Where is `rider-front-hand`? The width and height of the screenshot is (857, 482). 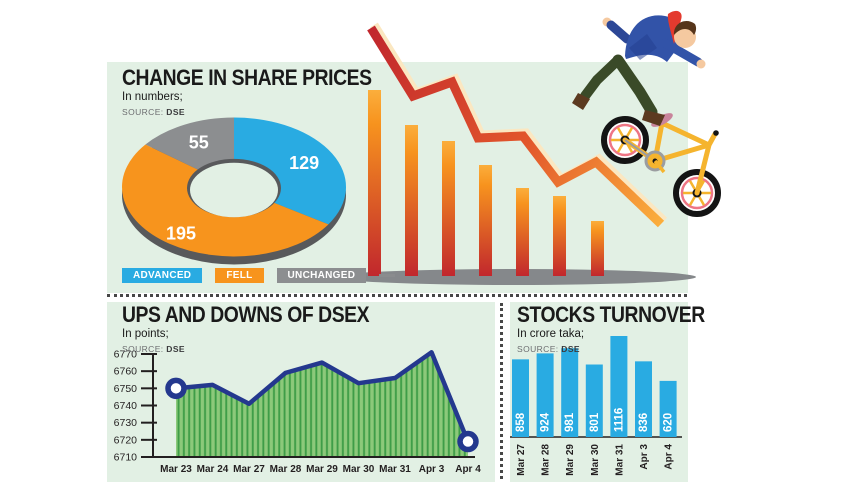 rider-front-hand is located at coordinates (701, 64).